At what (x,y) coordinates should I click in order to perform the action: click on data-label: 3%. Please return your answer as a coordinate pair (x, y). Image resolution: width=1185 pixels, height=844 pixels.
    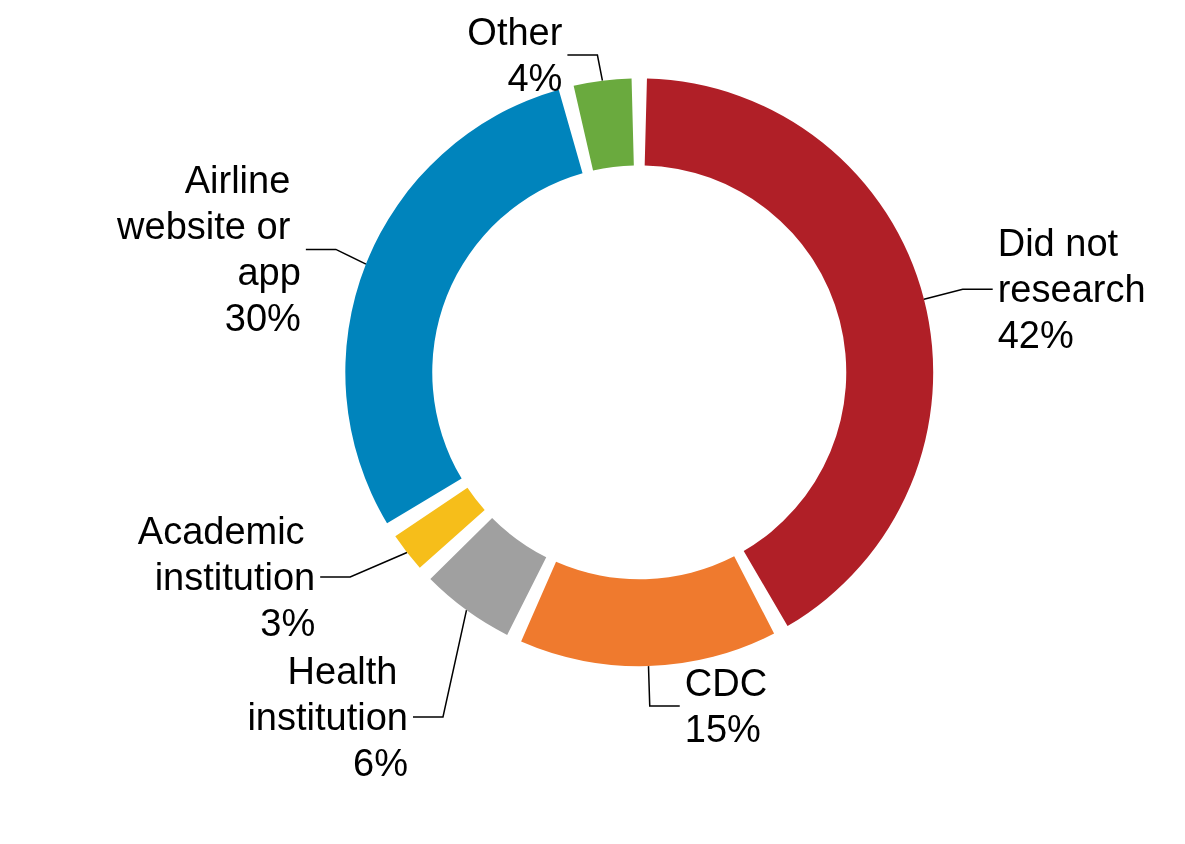
    Looking at the image, I should click on (288, 622).